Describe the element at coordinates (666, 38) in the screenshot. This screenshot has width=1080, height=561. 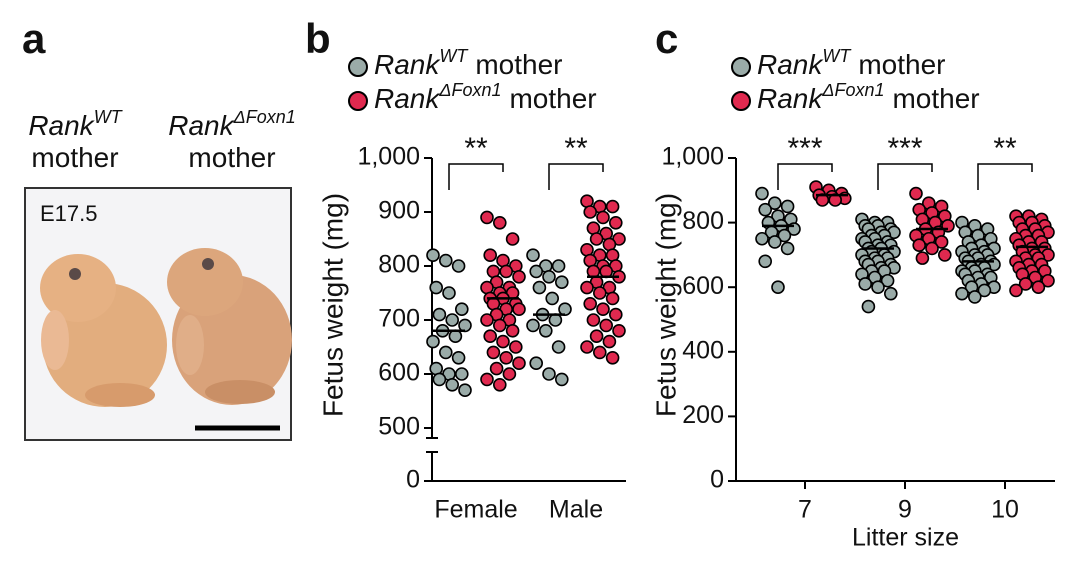
I see `panel-letter: c` at that location.